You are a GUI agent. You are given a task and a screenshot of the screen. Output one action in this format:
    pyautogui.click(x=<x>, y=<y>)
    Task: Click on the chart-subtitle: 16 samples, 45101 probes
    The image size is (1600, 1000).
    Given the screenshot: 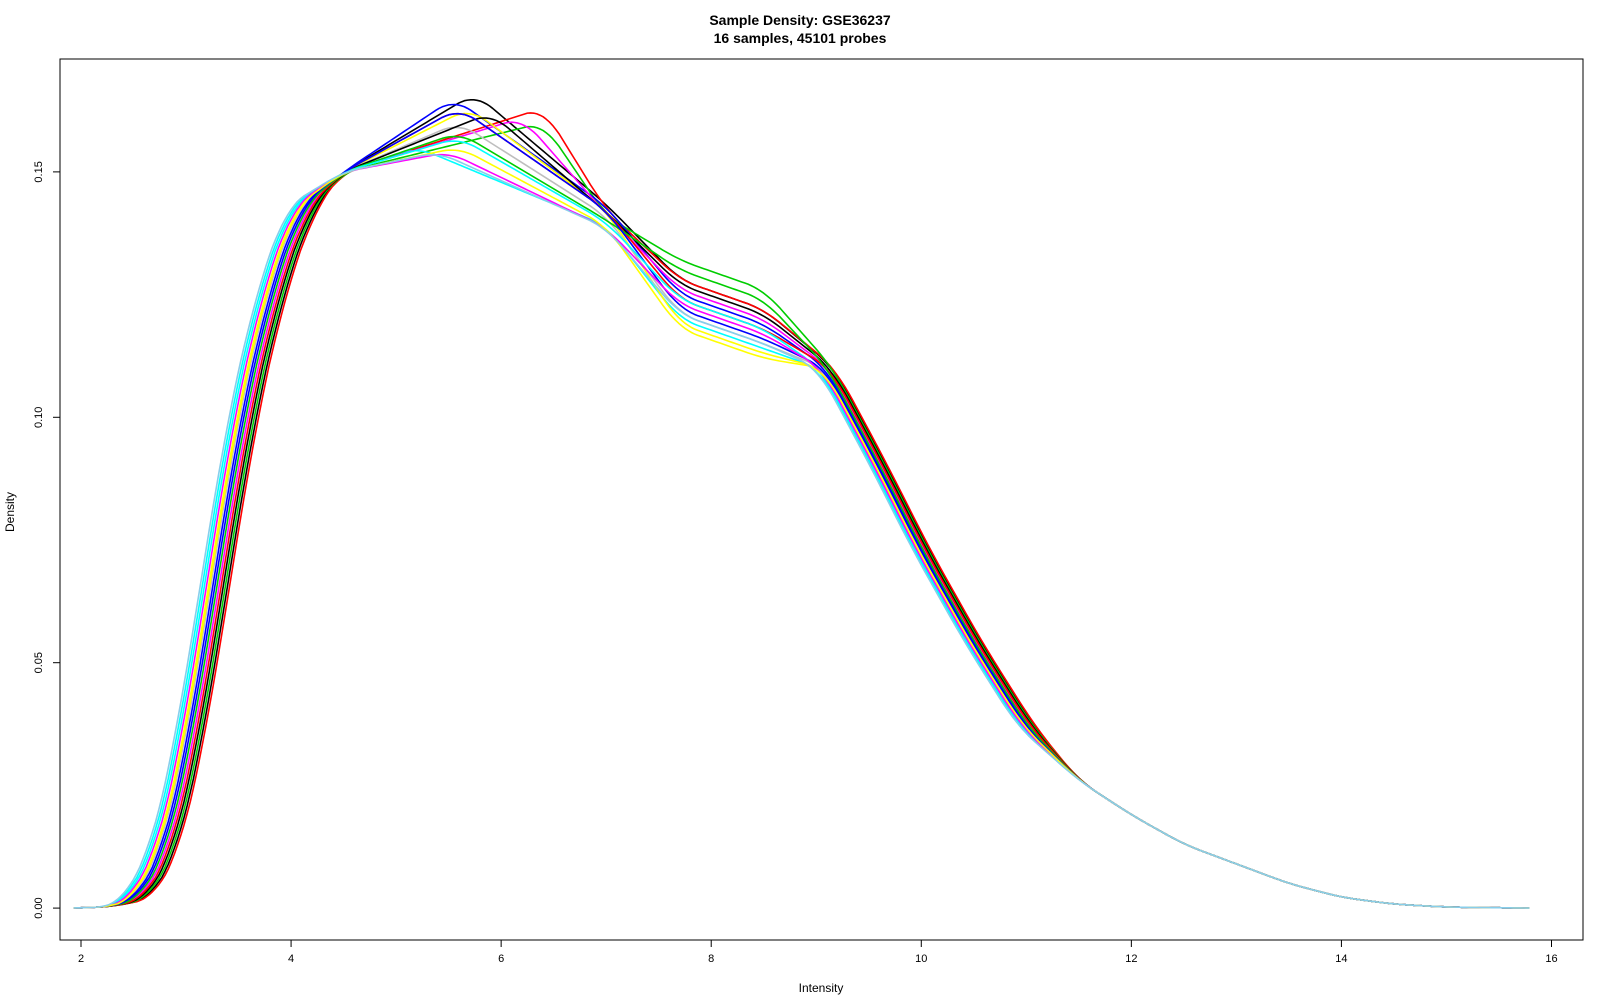 What is the action you would take?
    pyautogui.click(x=800, y=38)
    